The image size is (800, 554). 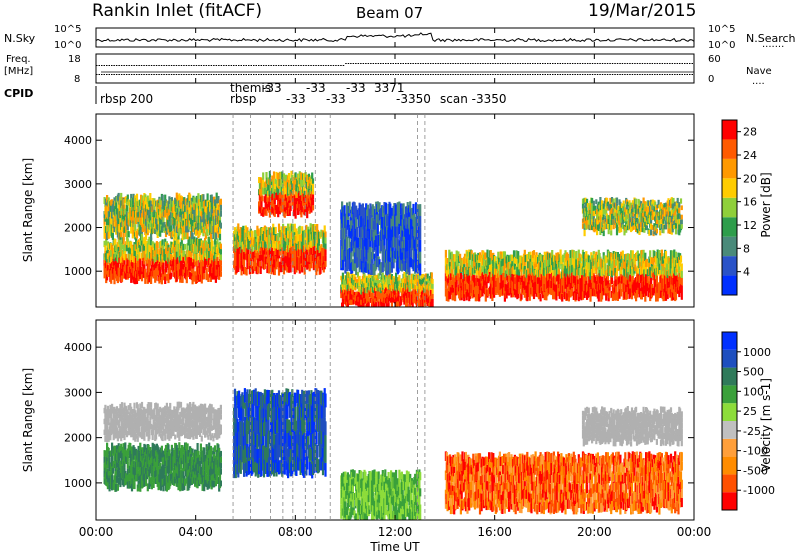 What do you see at coordinates (759, 71) in the screenshot?
I see `nave-label: Nave` at bounding box center [759, 71].